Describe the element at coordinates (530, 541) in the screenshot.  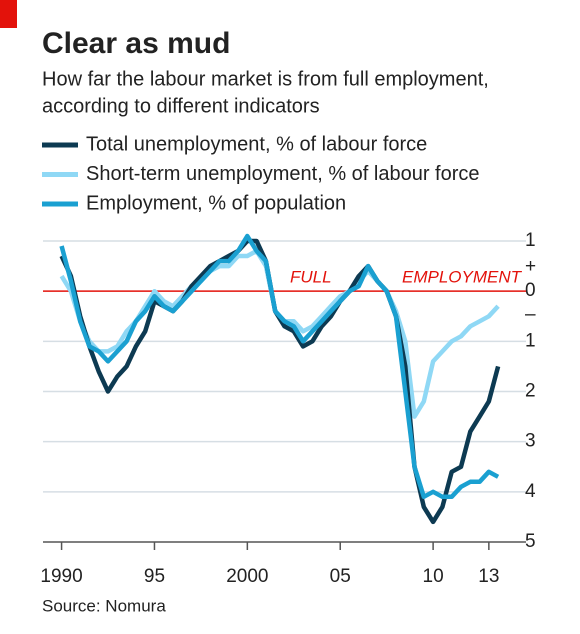
I see `y-tick-label: 5` at that location.